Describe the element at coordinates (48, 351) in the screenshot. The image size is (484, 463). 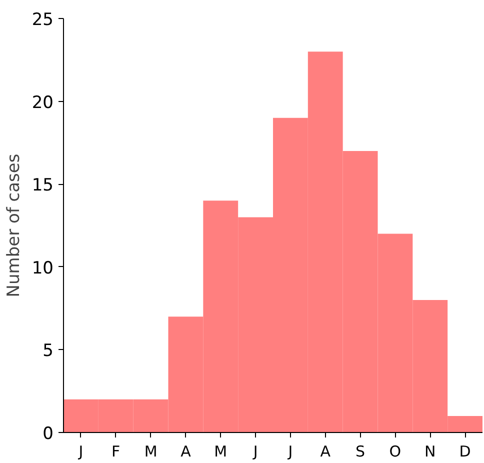
I see `y-tick-label: 5` at that location.